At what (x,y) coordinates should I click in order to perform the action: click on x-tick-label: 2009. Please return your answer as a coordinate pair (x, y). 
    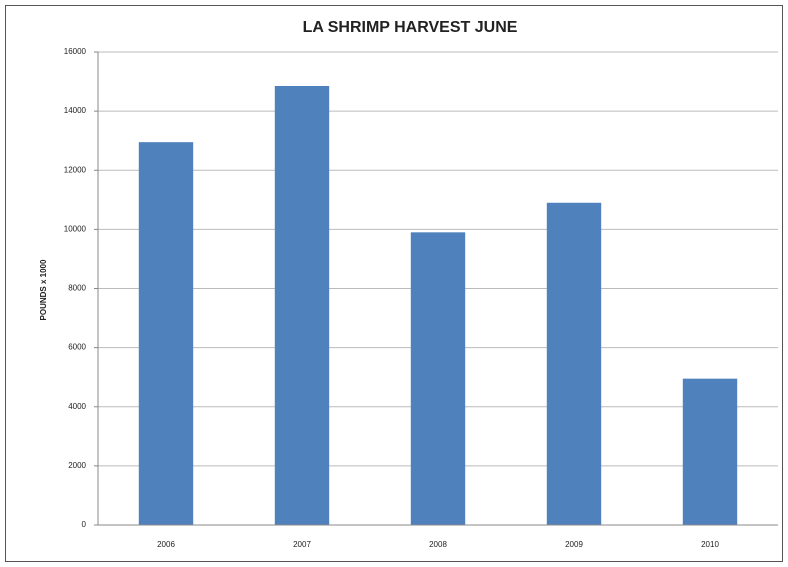
    Looking at the image, I should click on (574, 544).